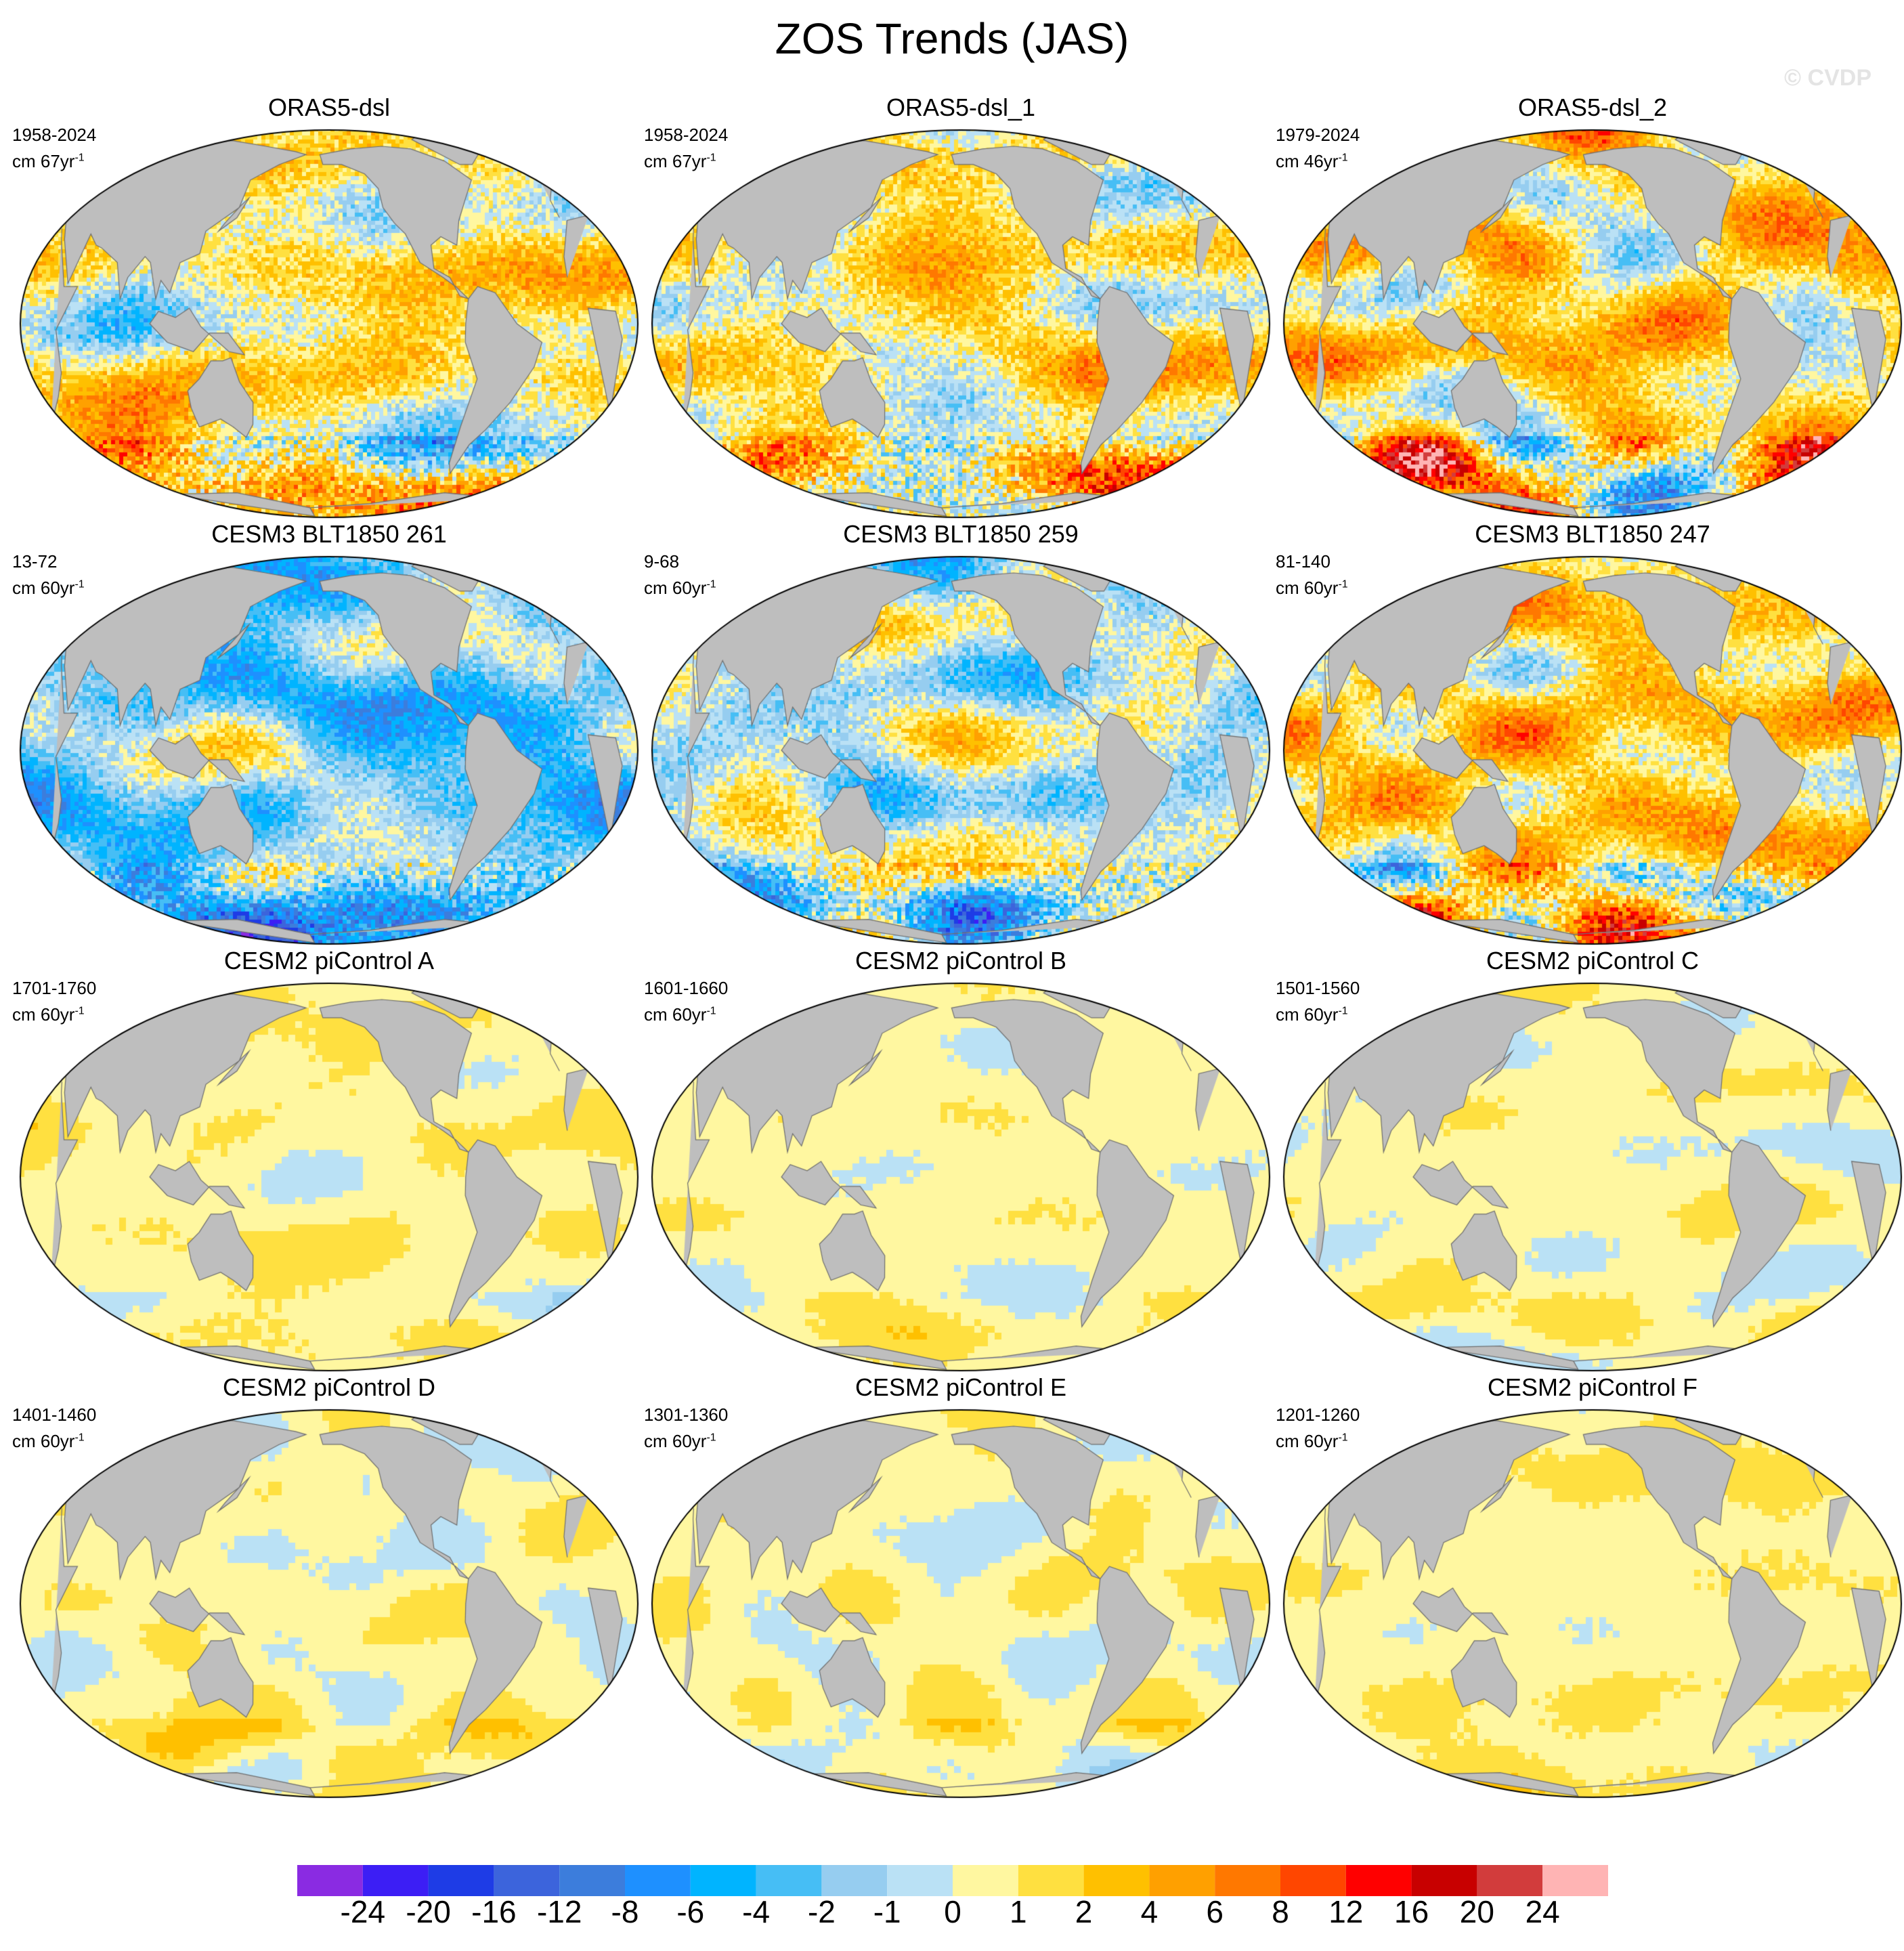 The image size is (1904, 1951). I want to click on panel-title: CESM3 BLT1850 261, so click(329, 534).